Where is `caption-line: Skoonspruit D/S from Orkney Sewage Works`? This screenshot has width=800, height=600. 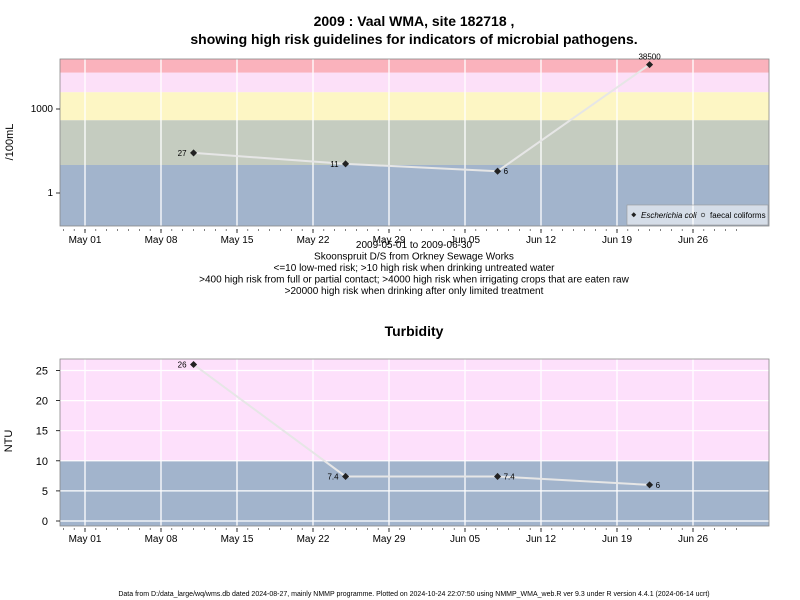 caption-line: Skoonspruit D/S from Orkney Sewage Works is located at coordinates (414, 257).